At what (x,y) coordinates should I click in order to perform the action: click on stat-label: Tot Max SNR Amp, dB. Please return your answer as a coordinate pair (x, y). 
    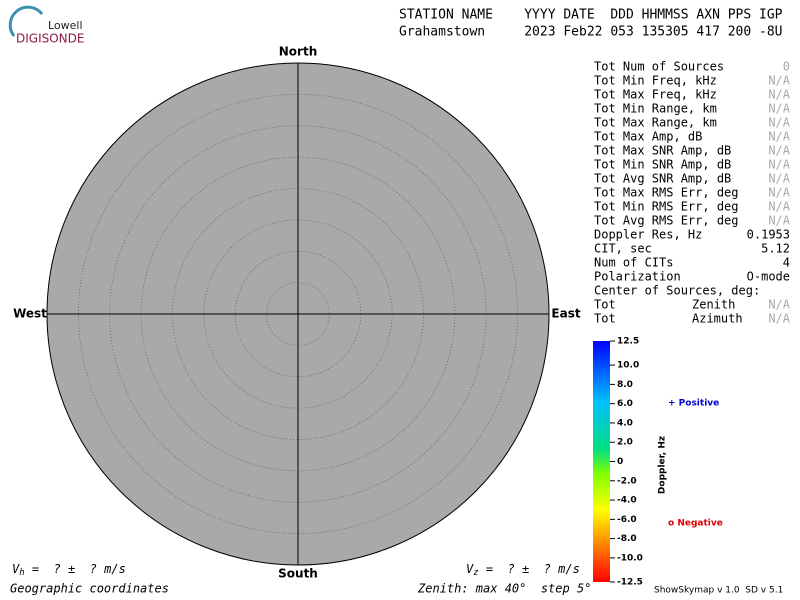
    Looking at the image, I should click on (662, 151).